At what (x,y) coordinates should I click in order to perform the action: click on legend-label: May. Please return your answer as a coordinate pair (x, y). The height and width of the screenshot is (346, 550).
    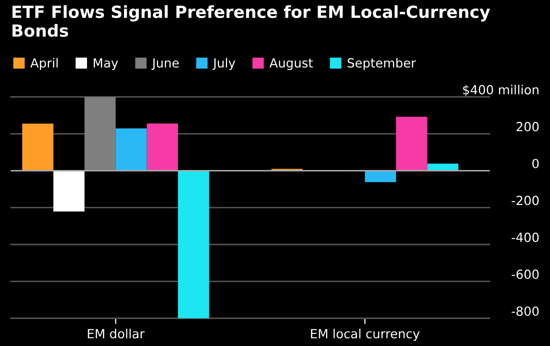
    Looking at the image, I should click on (106, 64).